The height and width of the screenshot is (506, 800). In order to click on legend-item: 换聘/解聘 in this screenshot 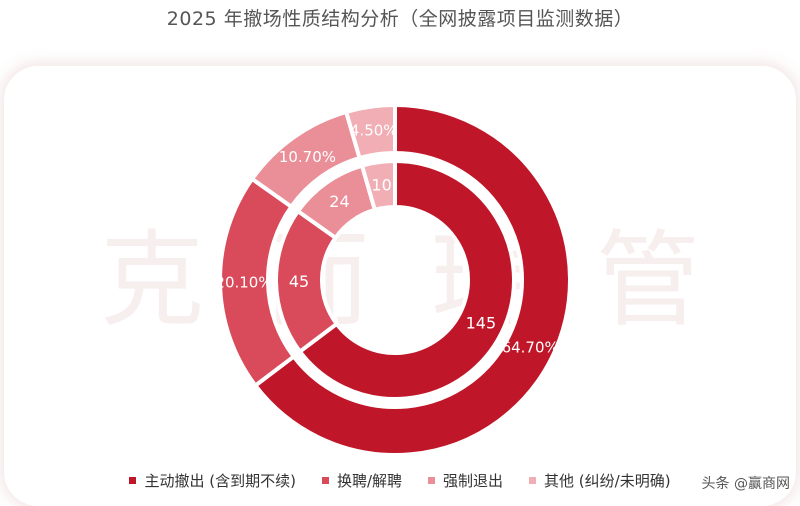, I will do `click(361, 480)`.